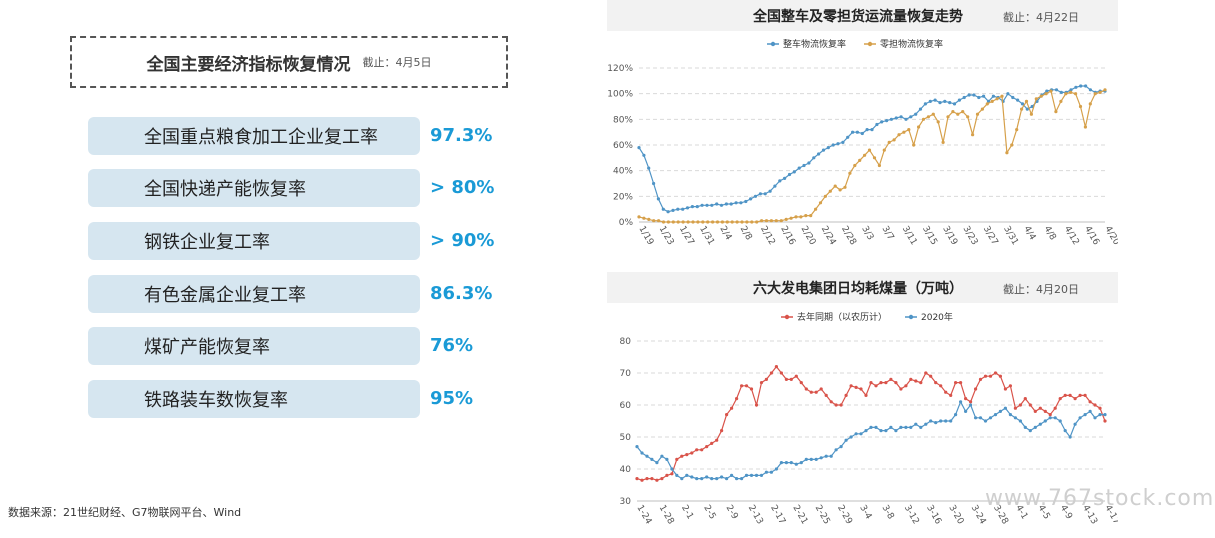  What do you see at coordinates (623, 146) in the screenshot?
I see `y-tick-label: 60%` at bounding box center [623, 146].